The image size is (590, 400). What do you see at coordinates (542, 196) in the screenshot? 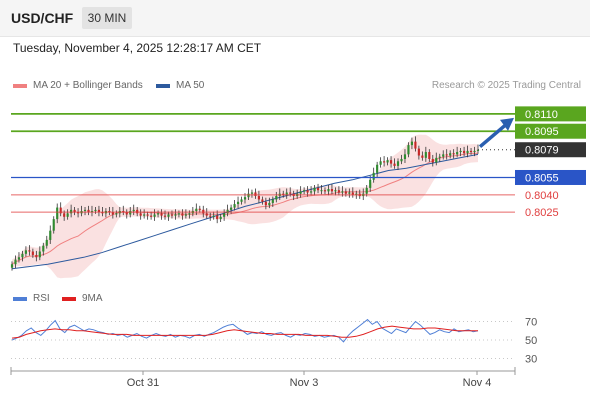
I see `support-value: 0.8040` at bounding box center [542, 196].